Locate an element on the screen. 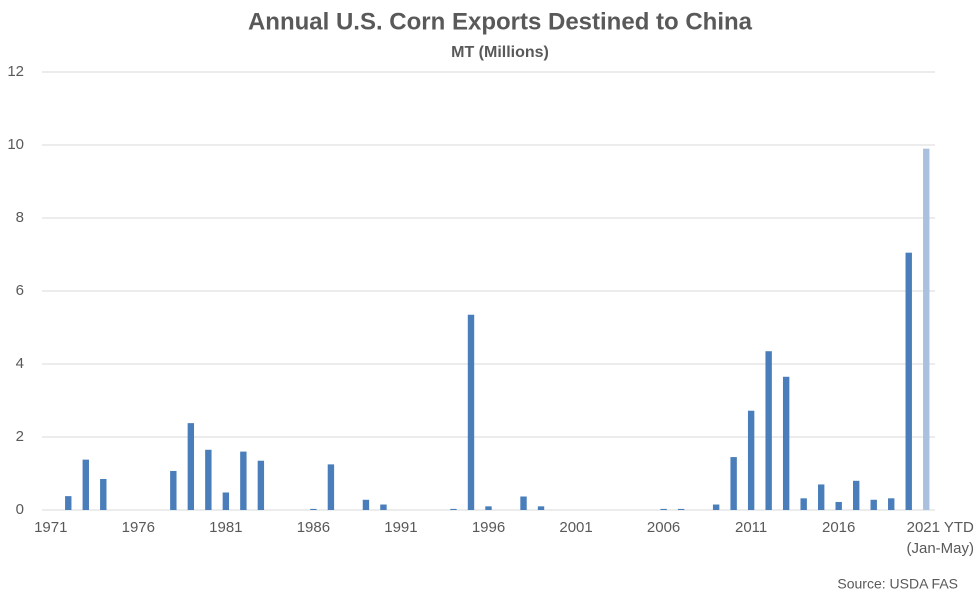  y-tick-label: 12 is located at coordinates (15, 71).